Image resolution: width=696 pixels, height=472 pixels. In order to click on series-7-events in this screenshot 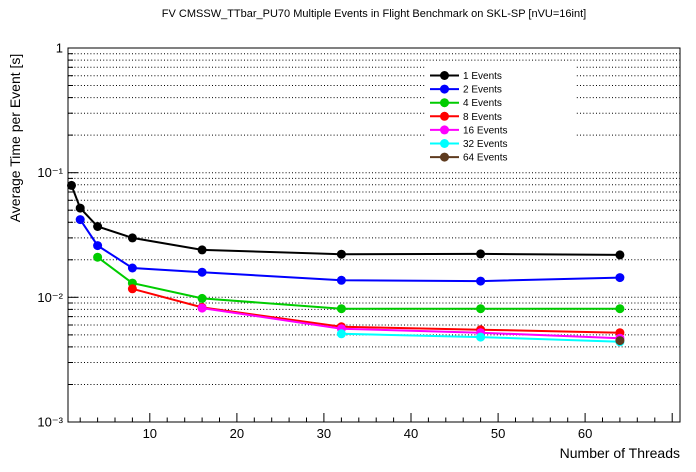, I will do `click(620, 341)`.